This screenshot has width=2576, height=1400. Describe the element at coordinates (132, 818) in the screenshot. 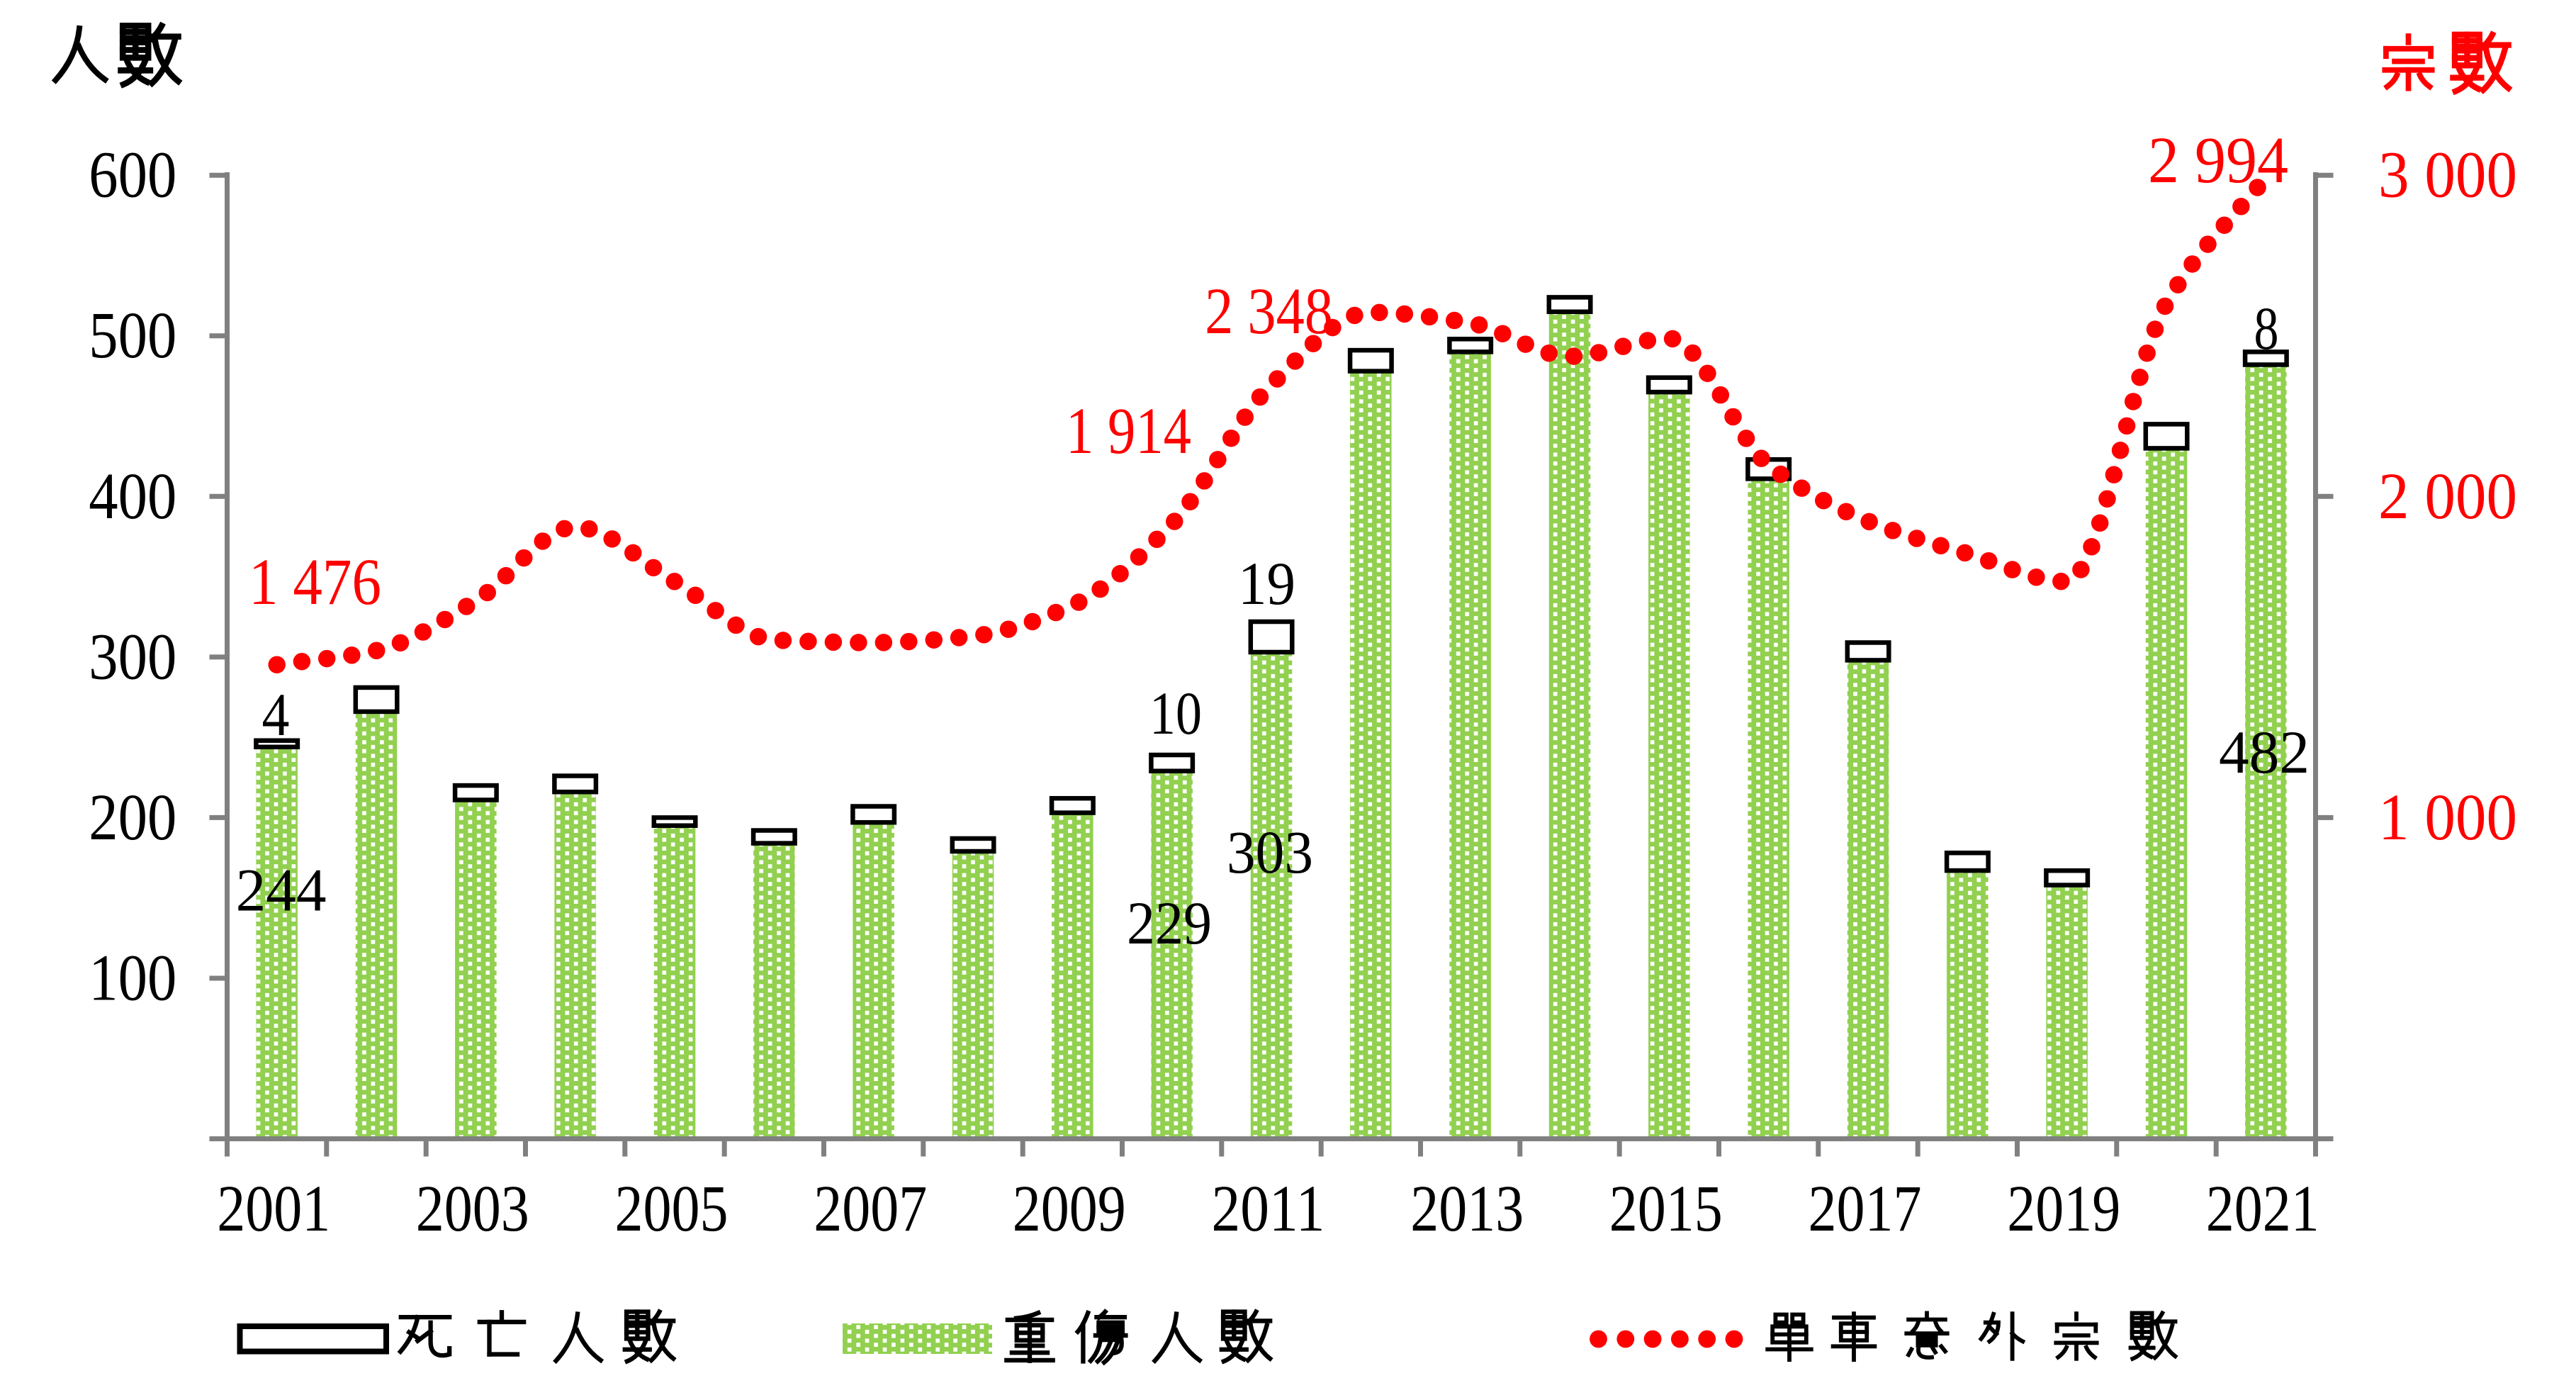

I see `svg-text: 200` at that location.